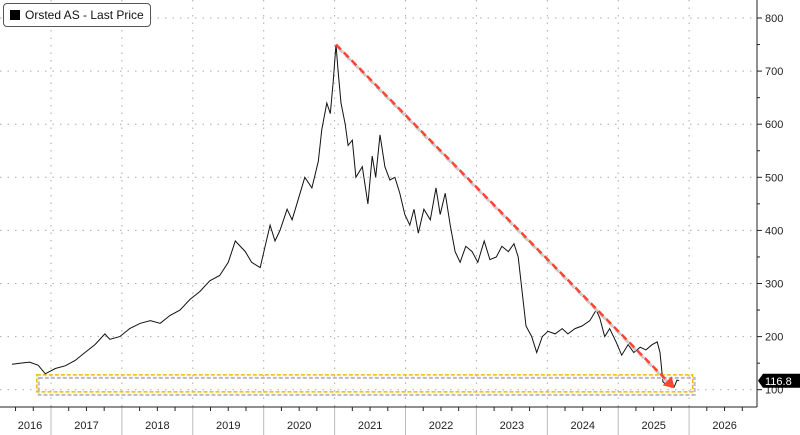  I want to click on x-tick-label: 2024, so click(583, 426).